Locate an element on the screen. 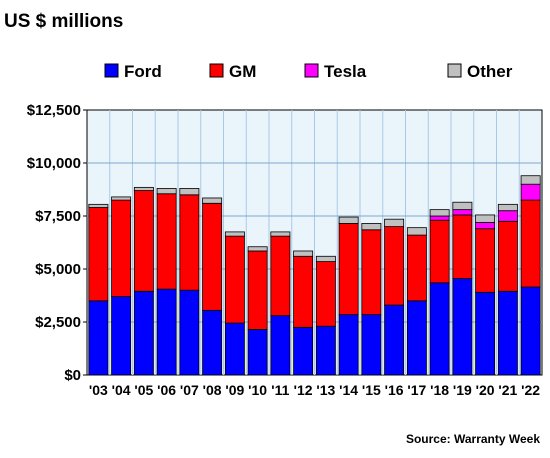 The height and width of the screenshot is (458, 550). legend-label-ford: Ford is located at coordinates (143, 71).